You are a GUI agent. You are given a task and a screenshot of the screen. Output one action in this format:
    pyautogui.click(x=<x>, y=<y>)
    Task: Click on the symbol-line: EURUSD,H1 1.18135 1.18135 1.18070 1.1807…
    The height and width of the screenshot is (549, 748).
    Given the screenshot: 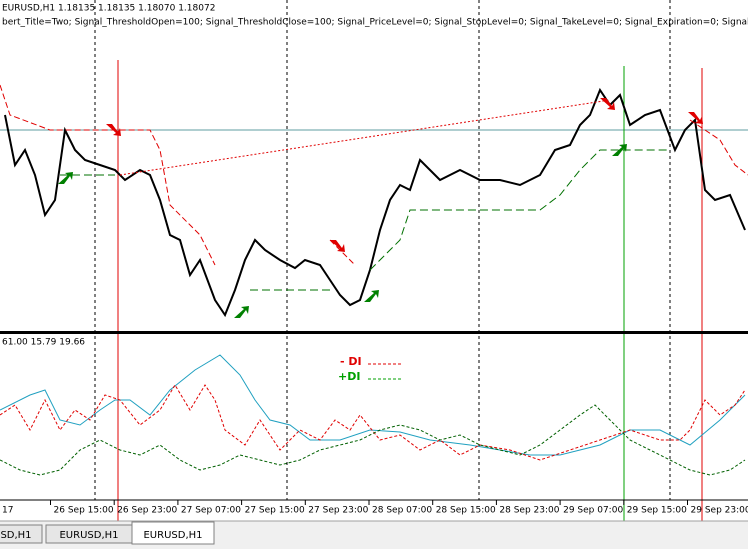 What is the action you would take?
    pyautogui.click(x=108, y=9)
    